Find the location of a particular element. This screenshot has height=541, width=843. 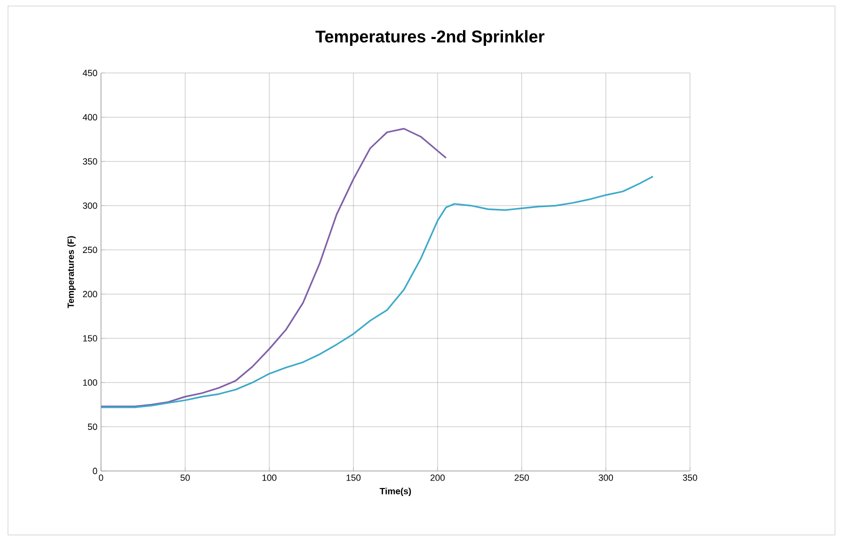

y-tick-label: 450 is located at coordinates (90, 73).